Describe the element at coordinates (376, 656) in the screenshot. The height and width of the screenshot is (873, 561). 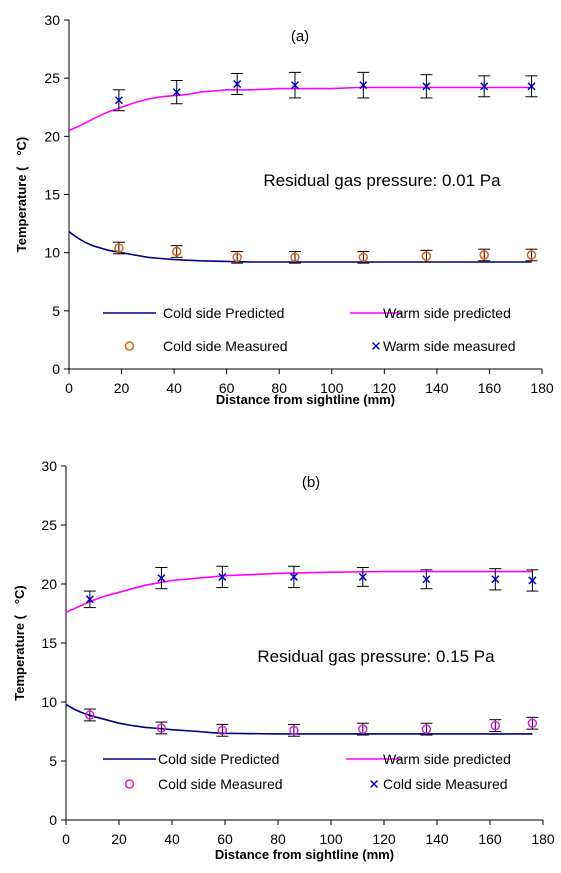
I see `pressure-annotation: Residual gas pressure: 0.15 Pa` at that location.